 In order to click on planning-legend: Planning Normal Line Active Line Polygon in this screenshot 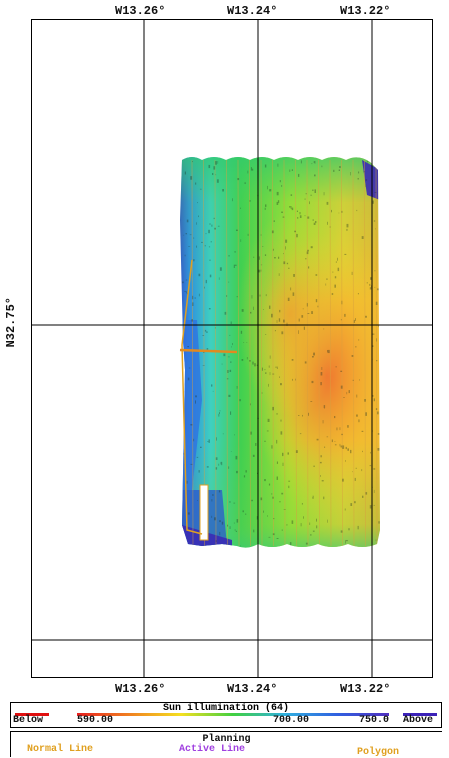, I will do `click(226, 744)`.